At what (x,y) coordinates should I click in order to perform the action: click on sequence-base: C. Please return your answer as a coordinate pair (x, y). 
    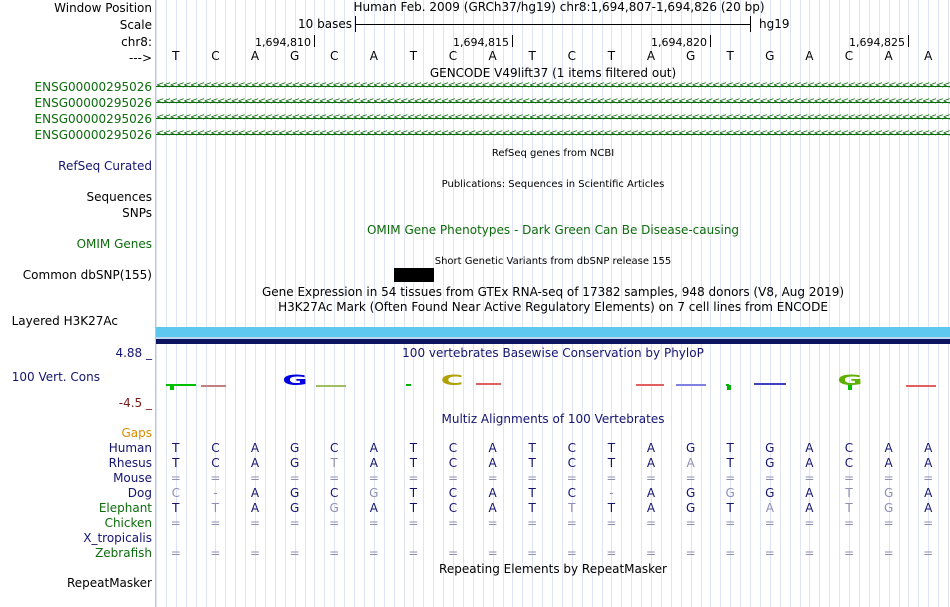
    Looking at the image, I should click on (849, 56).